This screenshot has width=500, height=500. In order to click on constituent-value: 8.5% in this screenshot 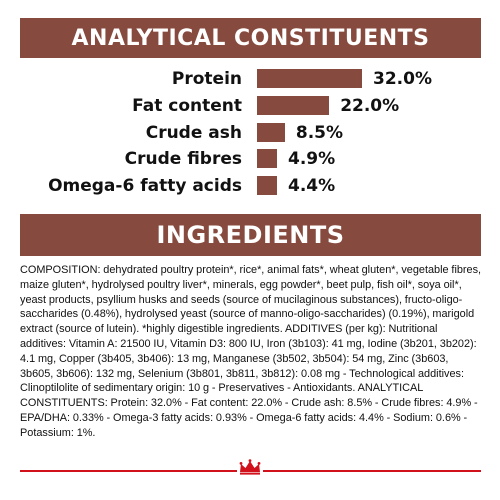, I will do `click(319, 132)`.